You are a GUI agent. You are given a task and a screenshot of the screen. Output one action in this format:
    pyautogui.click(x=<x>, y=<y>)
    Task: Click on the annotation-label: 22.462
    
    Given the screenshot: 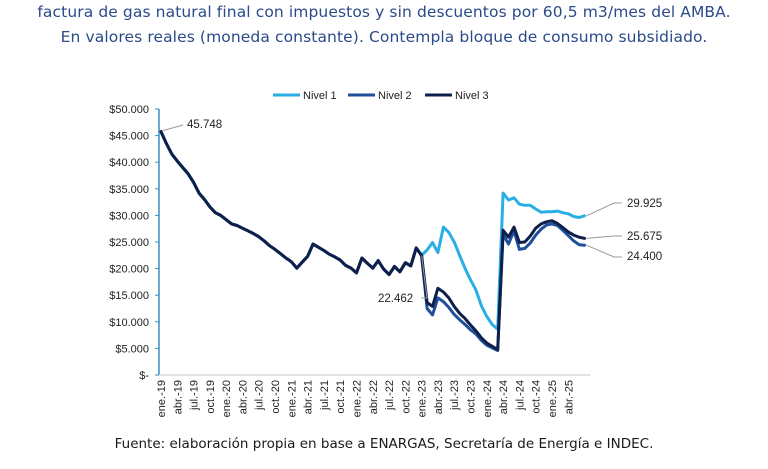 What is the action you would take?
    pyautogui.click(x=395, y=299)
    